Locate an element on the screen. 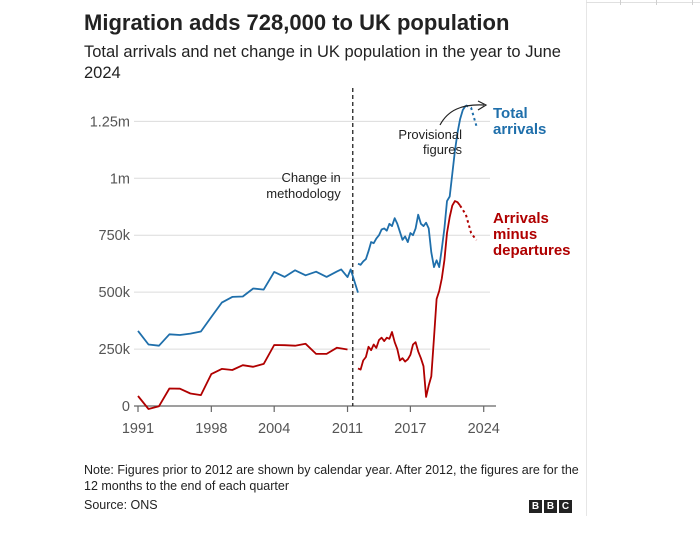  provisional-arrowhead is located at coordinates (482, 105).